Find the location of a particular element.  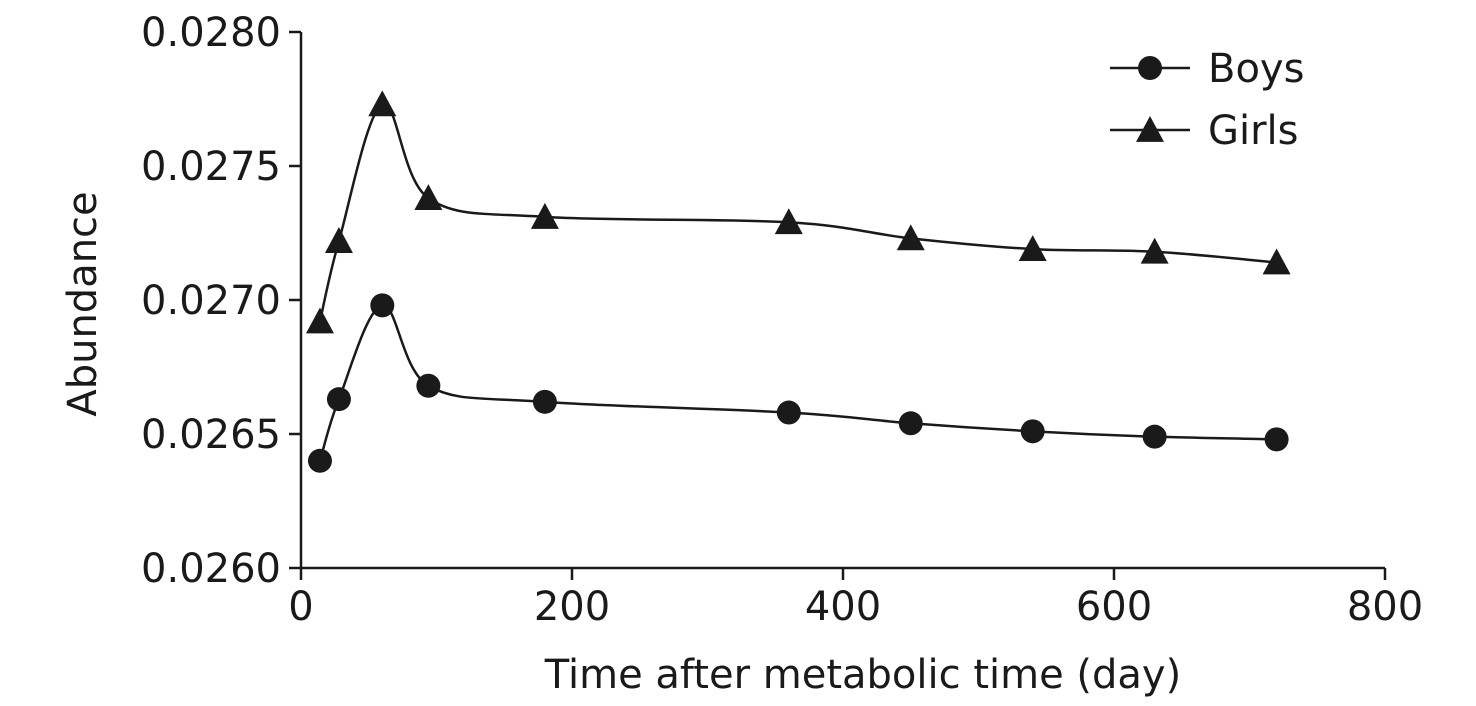

y-tick-label: 0.0265 is located at coordinates (211, 435).